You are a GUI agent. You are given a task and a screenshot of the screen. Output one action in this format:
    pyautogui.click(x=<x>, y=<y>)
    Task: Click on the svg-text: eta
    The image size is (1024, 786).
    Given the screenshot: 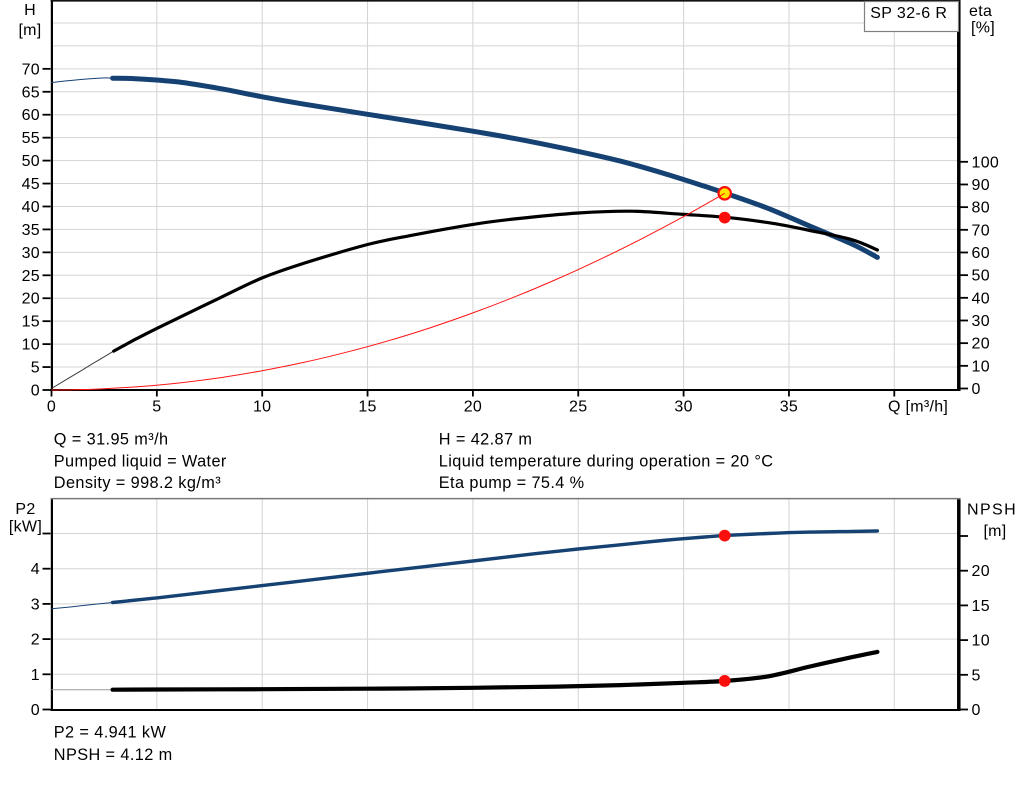 What is the action you would take?
    pyautogui.click(x=980, y=11)
    